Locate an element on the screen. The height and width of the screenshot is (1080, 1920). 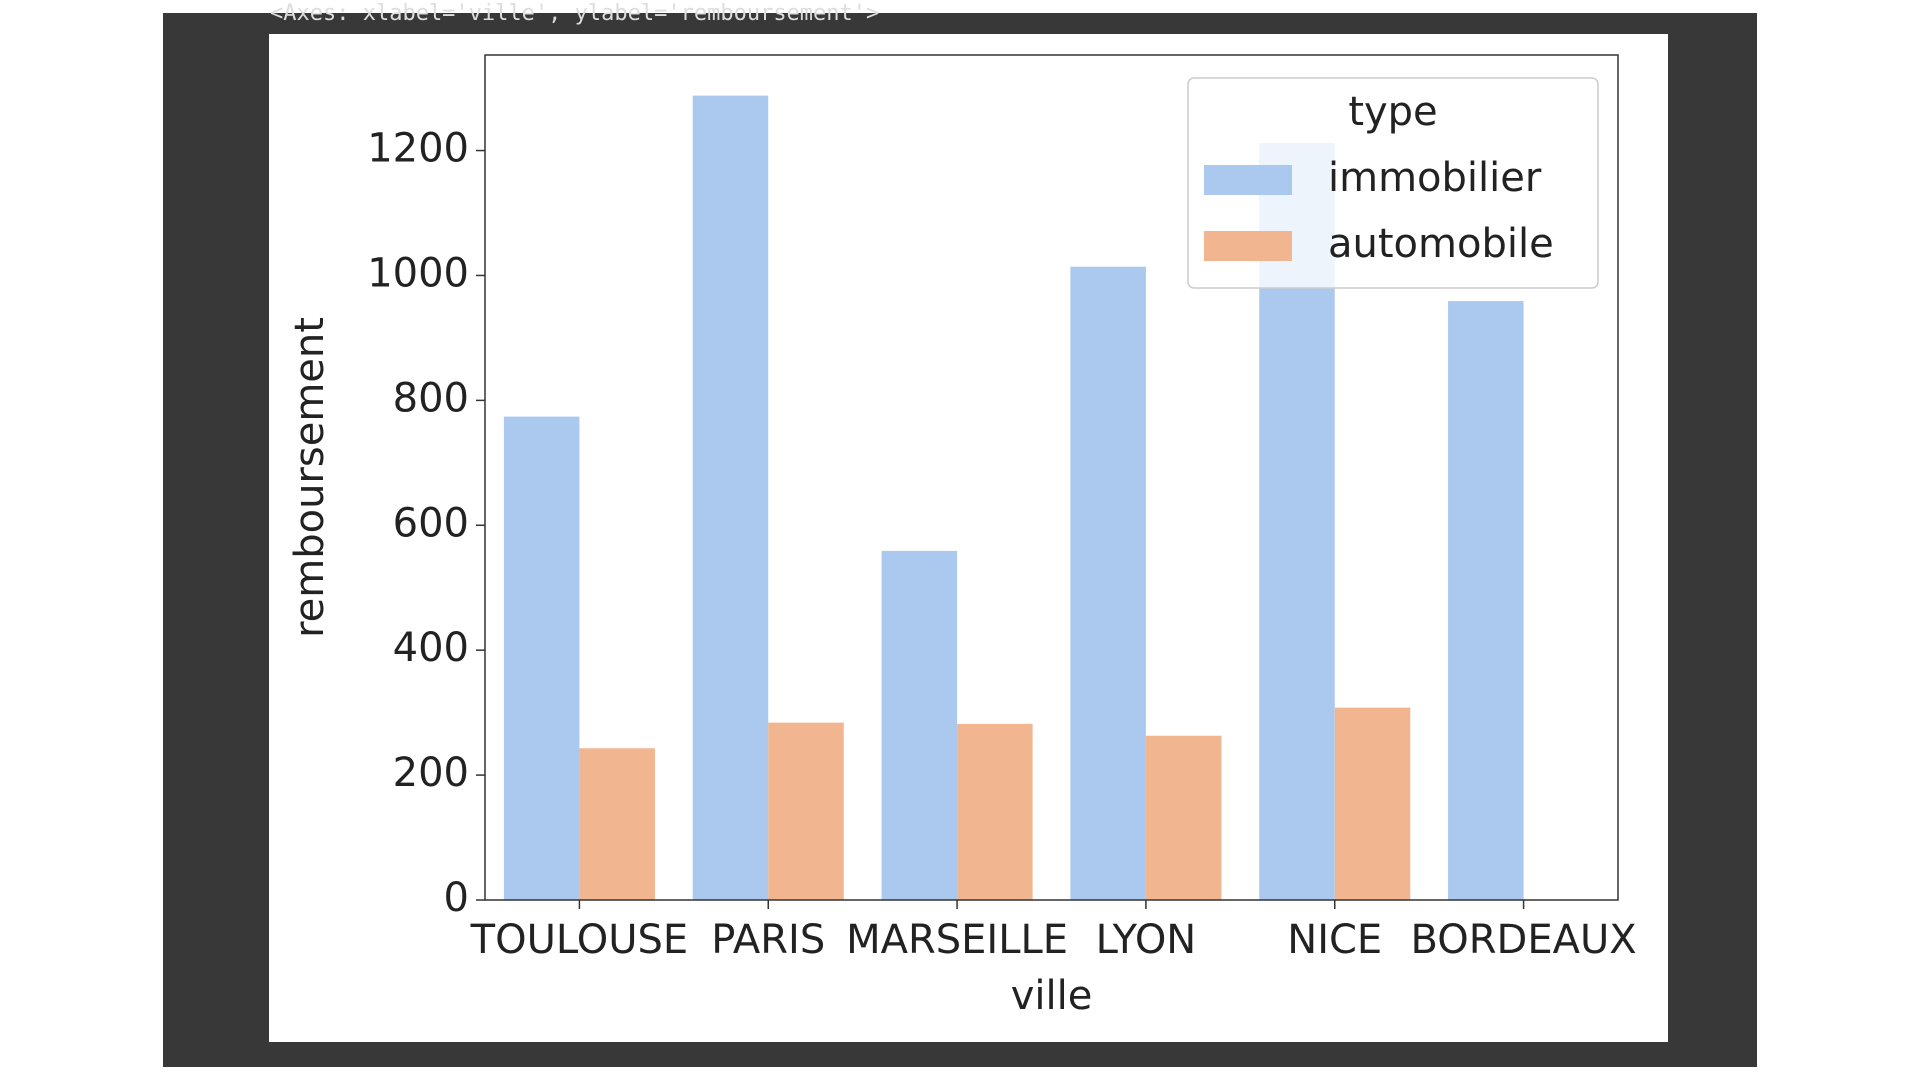
y-tick-label: 400 is located at coordinates (431, 648).